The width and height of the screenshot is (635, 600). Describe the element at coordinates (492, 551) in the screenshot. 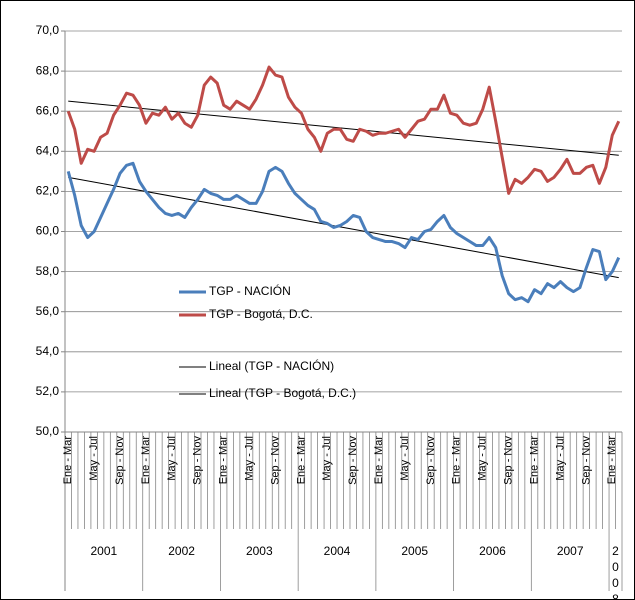

I see `year-label: 2006` at that location.